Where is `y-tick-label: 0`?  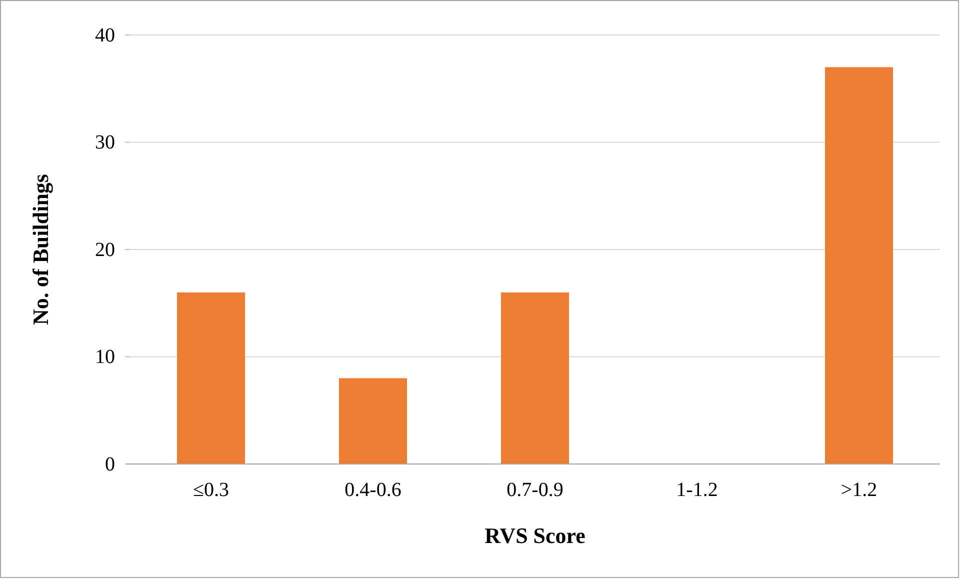 y-tick-label: 0 is located at coordinates (110, 464).